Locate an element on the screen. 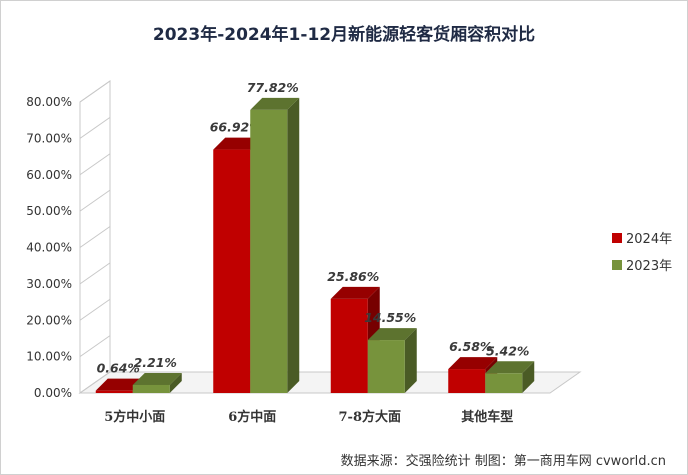  y-tick-label: 40.00% is located at coordinates (49, 248).